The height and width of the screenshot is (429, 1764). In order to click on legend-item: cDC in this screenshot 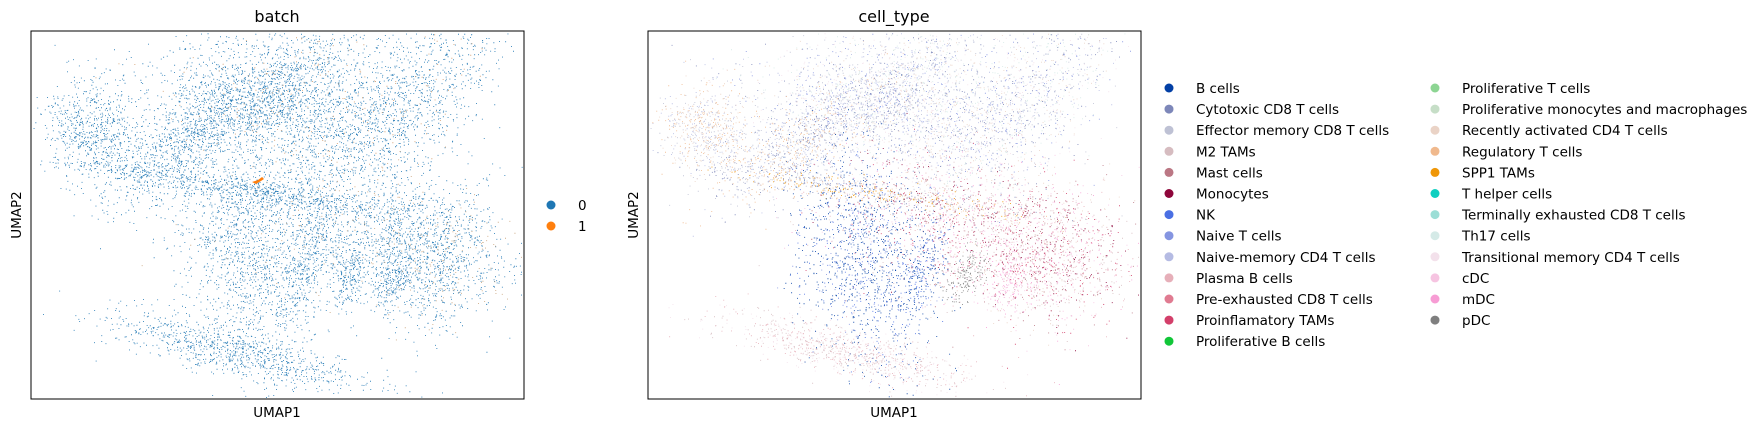, I will do `click(1459, 279)`.